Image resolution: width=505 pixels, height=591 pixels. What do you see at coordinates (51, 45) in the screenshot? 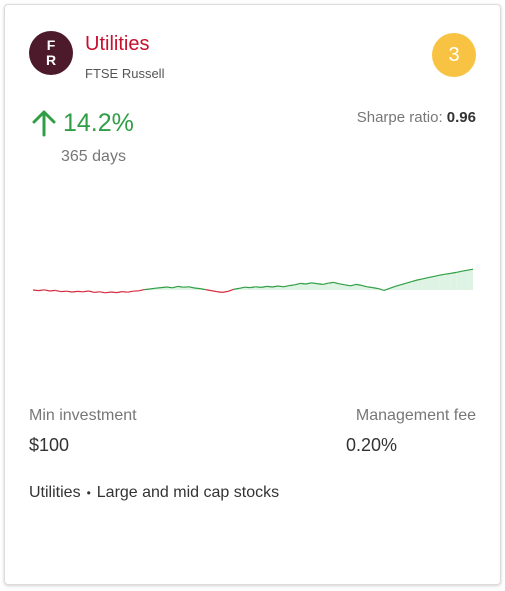
I see `logo-letter-top: F` at bounding box center [51, 45].